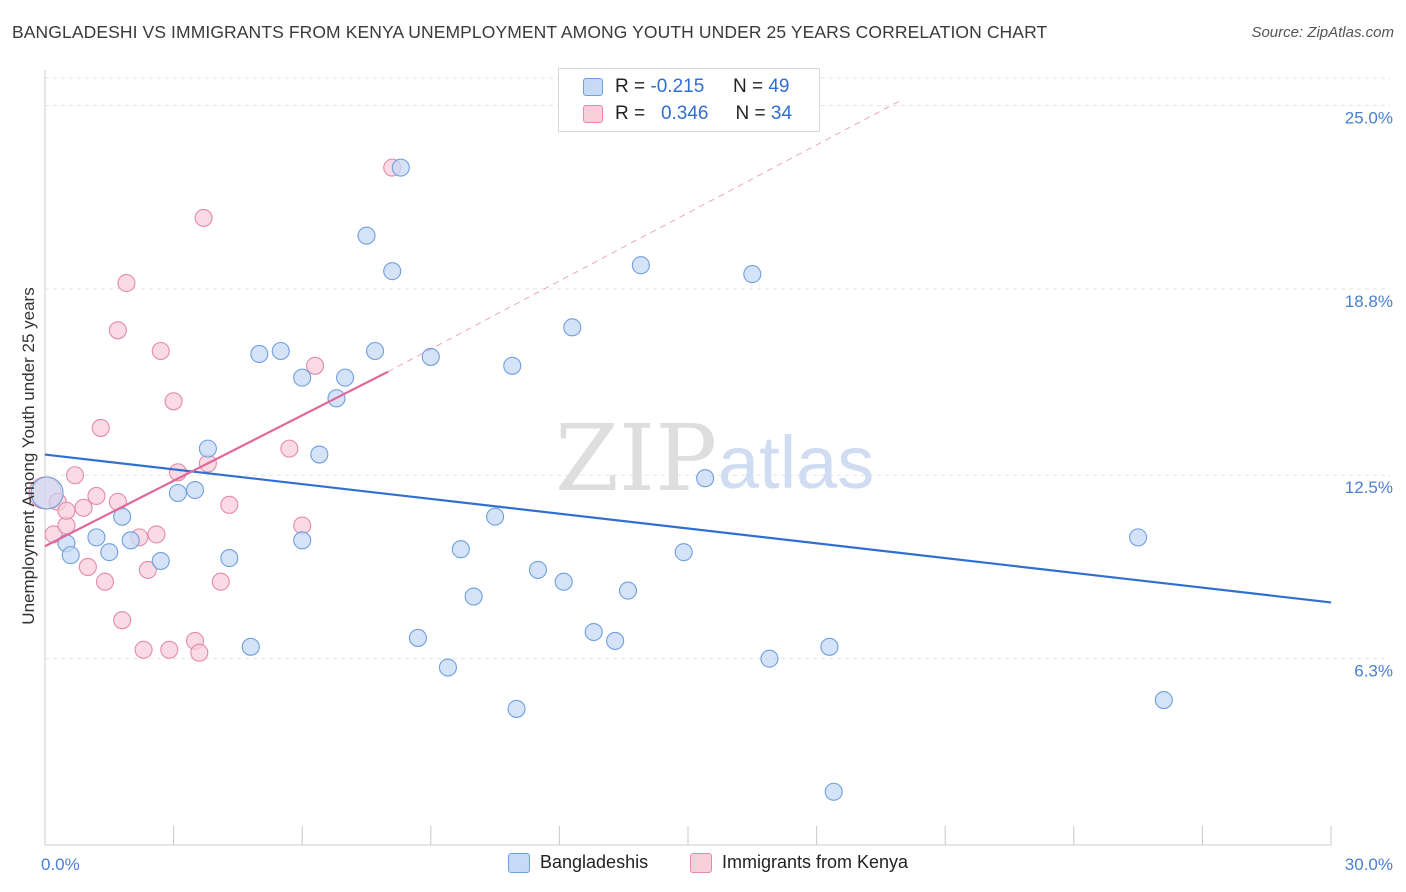 Image resolution: width=1406 pixels, height=892 pixels. I want to click on watermark-zip: ZIP, so click(636, 458).